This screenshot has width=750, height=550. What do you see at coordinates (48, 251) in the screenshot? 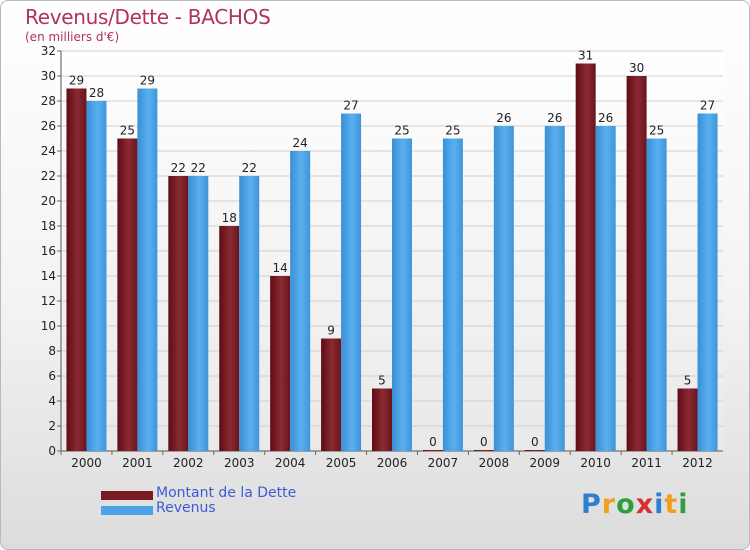
I see `y-tick-label: 16` at bounding box center [48, 251].